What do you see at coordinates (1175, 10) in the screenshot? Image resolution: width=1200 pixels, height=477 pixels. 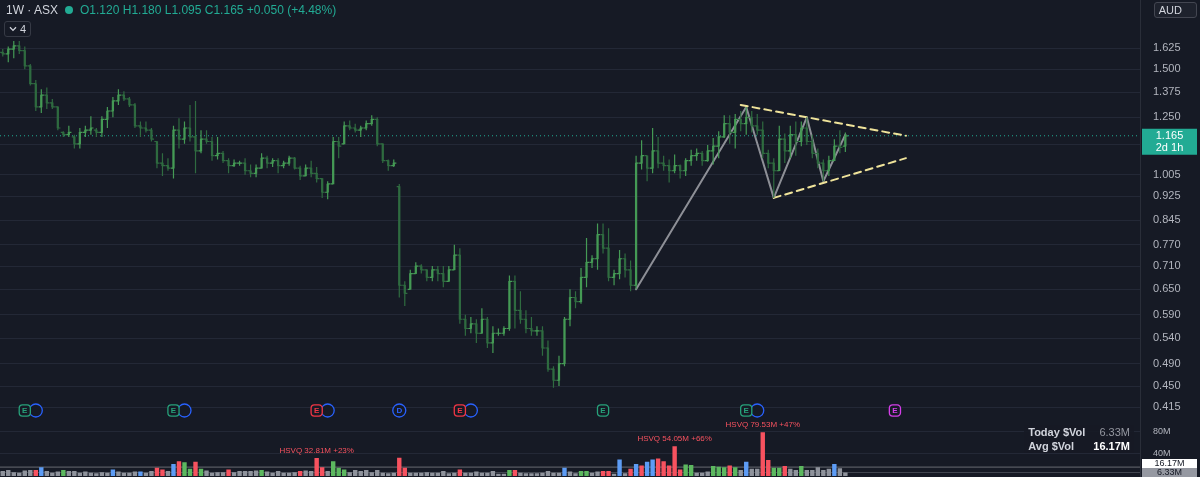 I see `y-axis-title: AUD` at bounding box center [1175, 10].